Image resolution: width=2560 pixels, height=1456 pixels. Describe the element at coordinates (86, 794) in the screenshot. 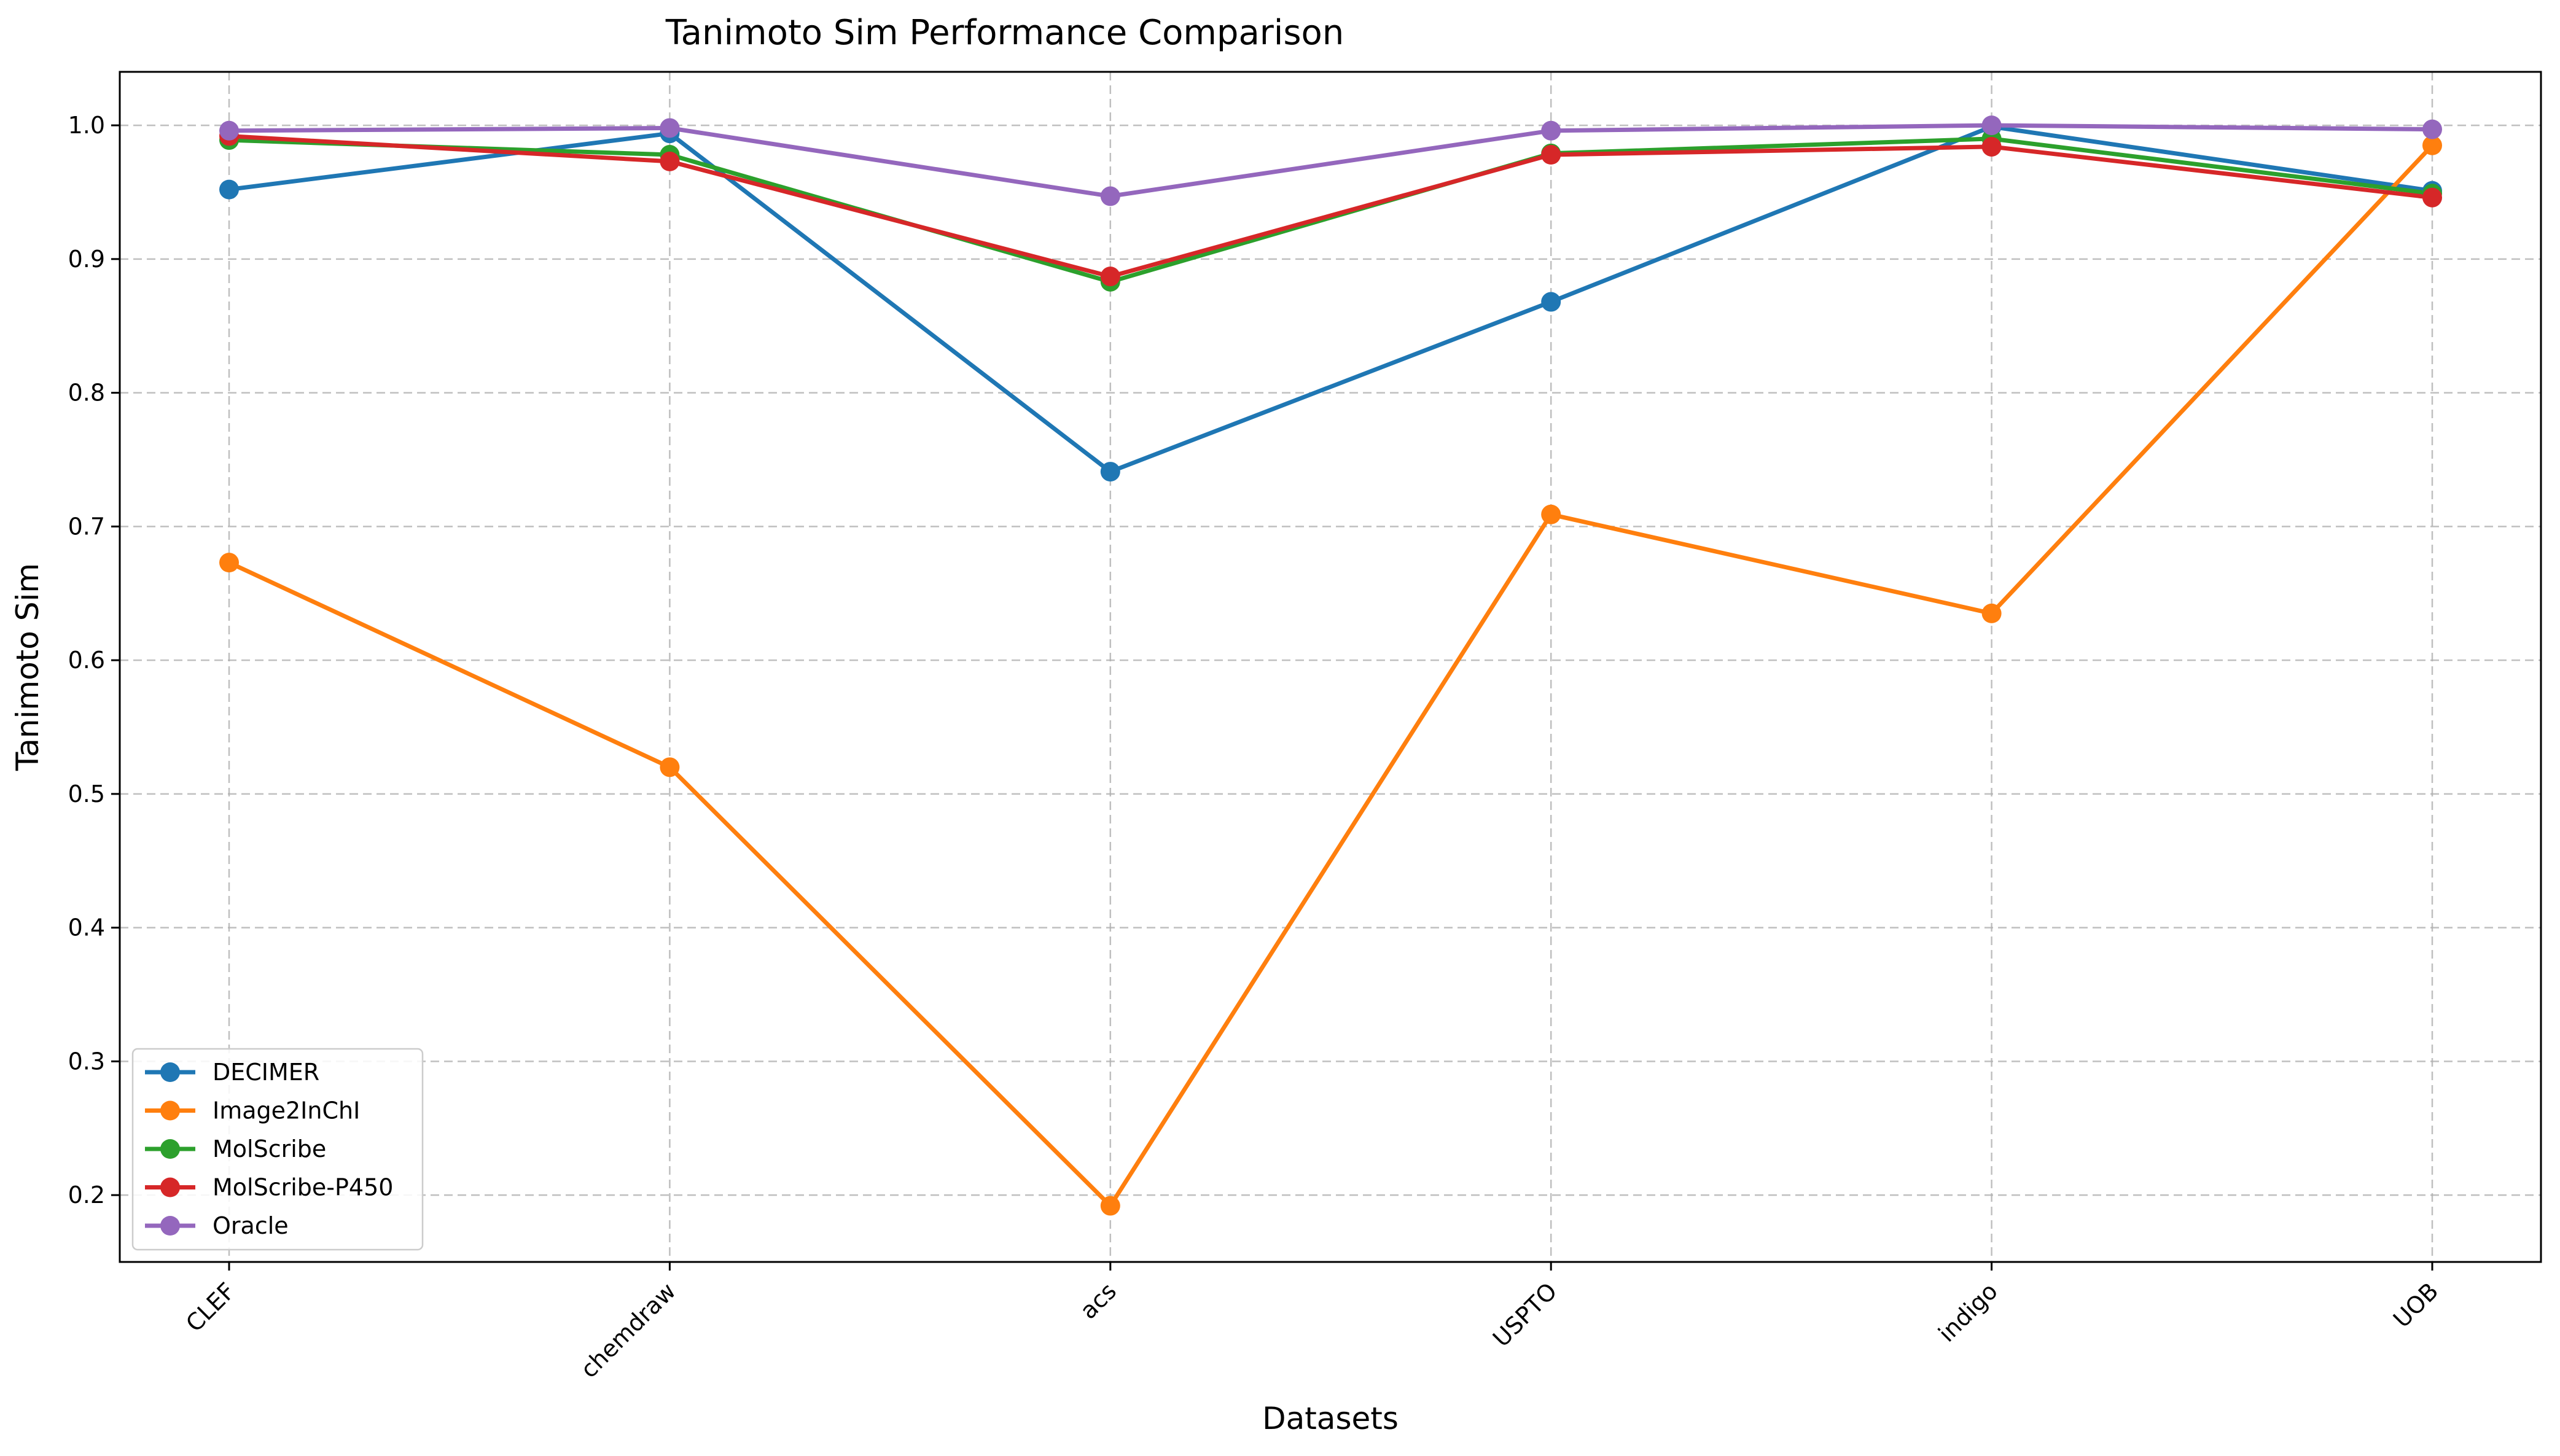

I see `y-tick-label: 0.5` at that location.